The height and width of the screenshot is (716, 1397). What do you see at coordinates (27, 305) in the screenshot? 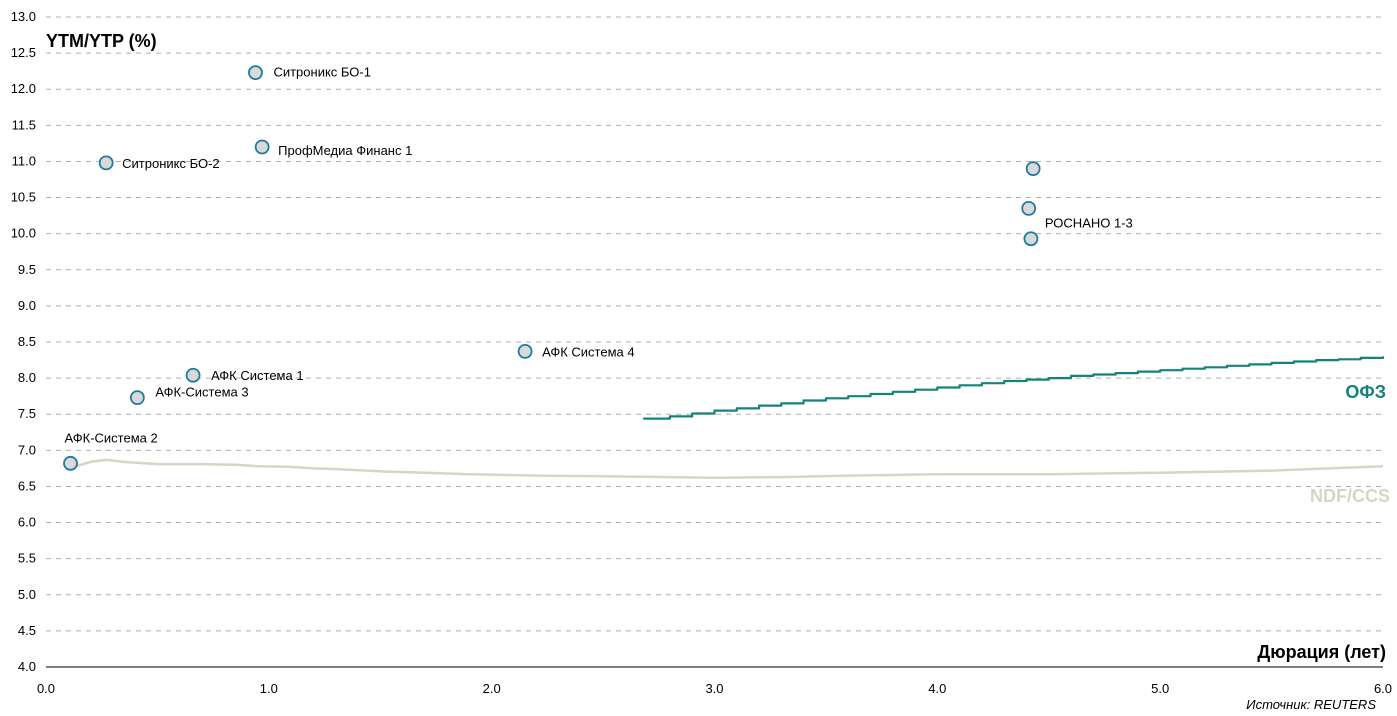
I see `y-tick-label: 9.0` at bounding box center [27, 305].